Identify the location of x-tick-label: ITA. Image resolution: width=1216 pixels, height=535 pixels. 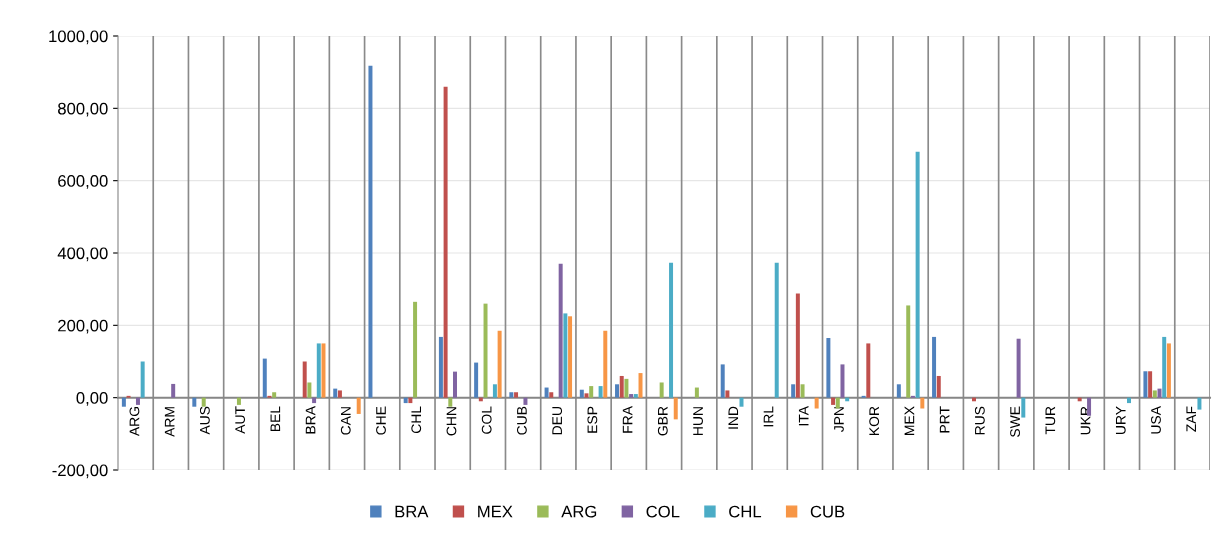
(803, 416).